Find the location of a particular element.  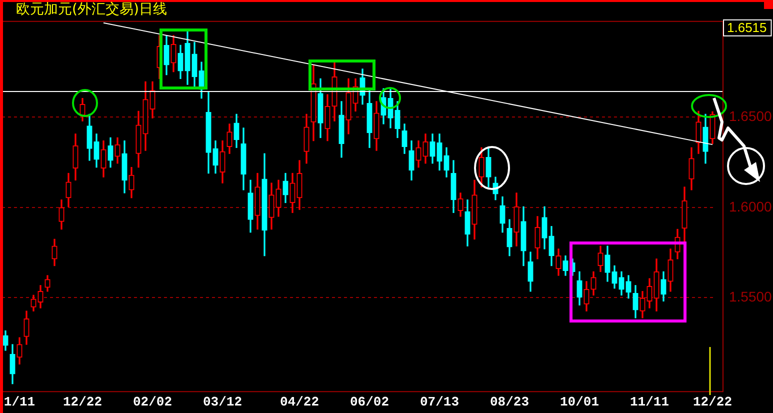

x-tick-label: 02/02 is located at coordinates (152, 402).